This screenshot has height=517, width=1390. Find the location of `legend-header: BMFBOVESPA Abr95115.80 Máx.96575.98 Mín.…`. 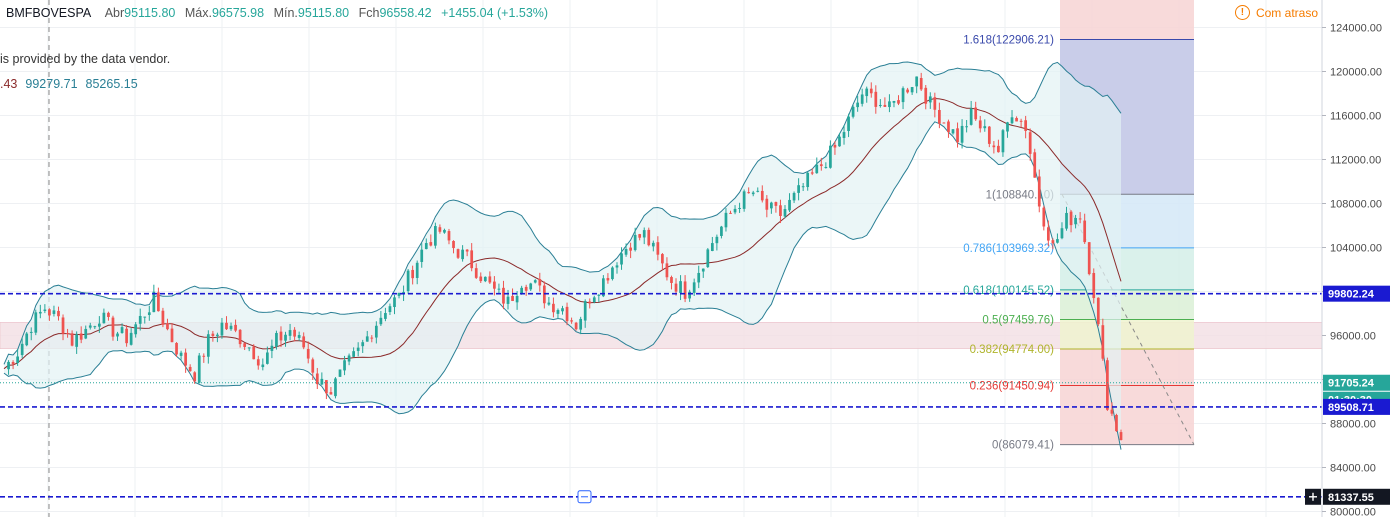

legend-header: BMFBOVESPA Abr95115.80 Máx.96575.98 Mín.… is located at coordinates (277, 13).